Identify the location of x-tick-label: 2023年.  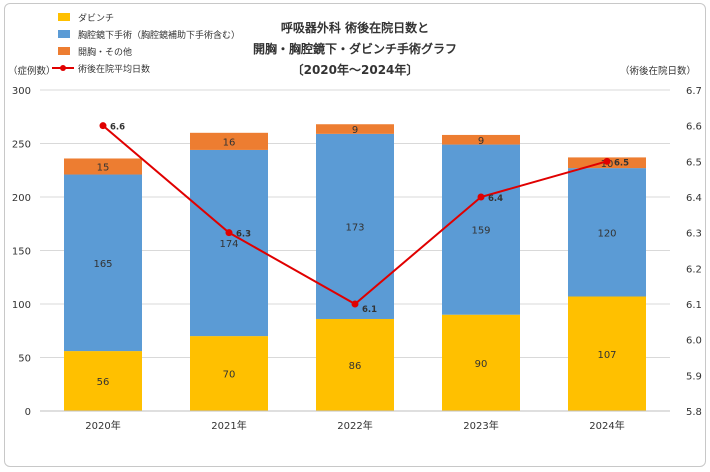
(480, 425).